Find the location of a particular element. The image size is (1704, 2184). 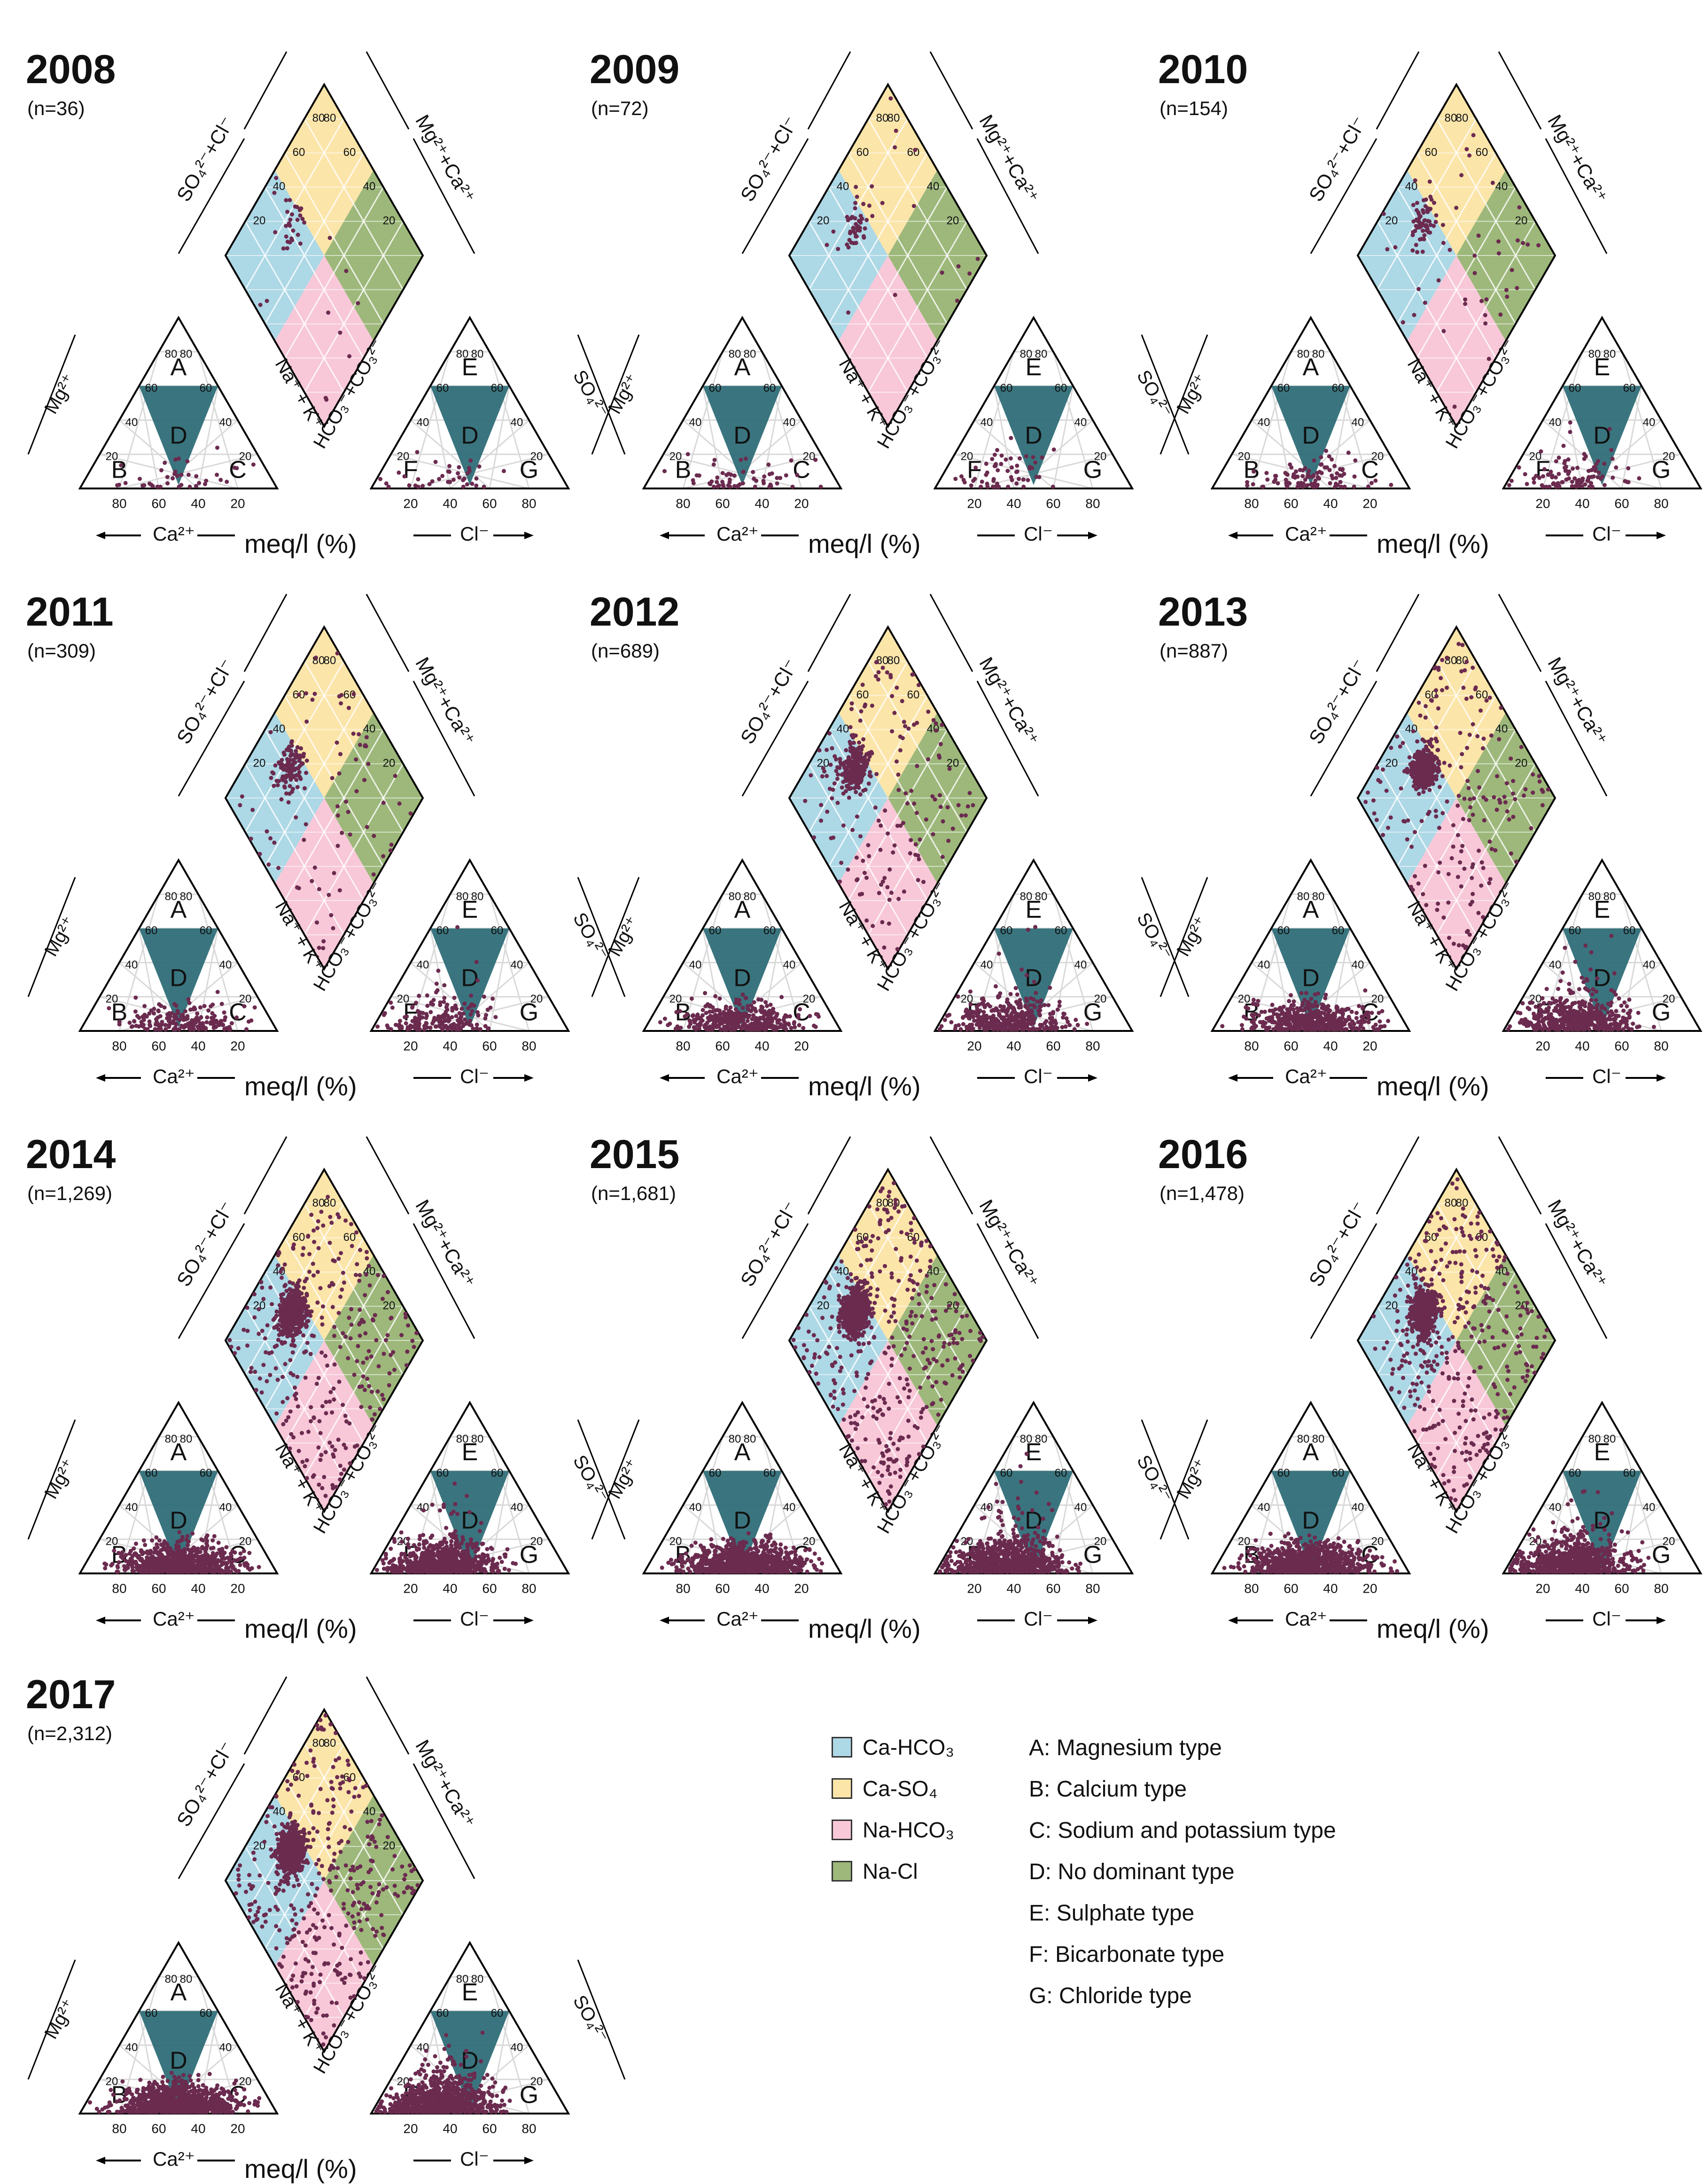

mg-ca-axis-label: Mg²⁺+Ca²⁺ is located at coordinates (445, 159).